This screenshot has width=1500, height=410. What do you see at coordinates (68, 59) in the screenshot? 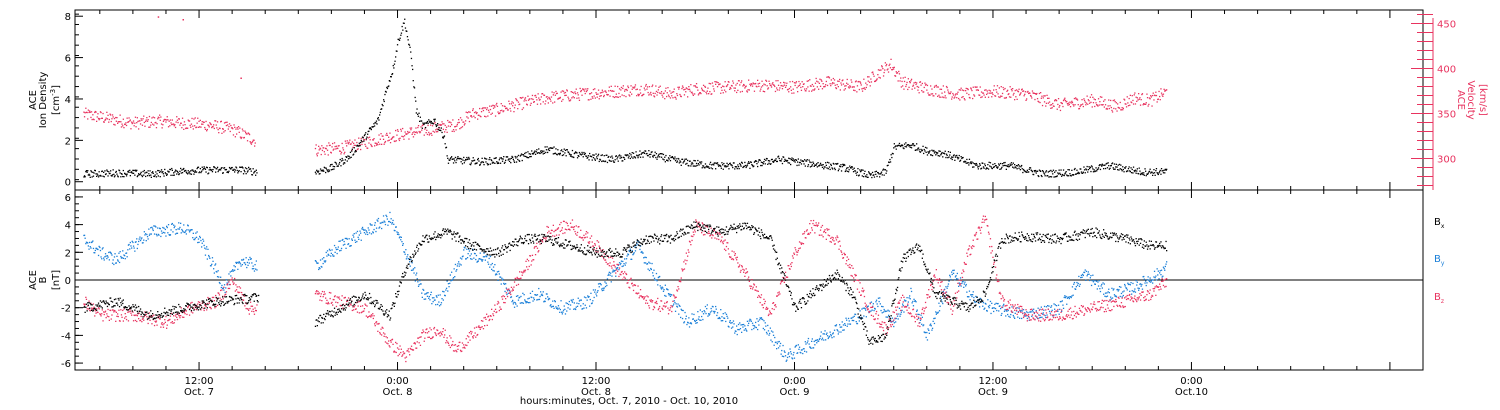
I see `y-tick-label: 6` at bounding box center [68, 59].